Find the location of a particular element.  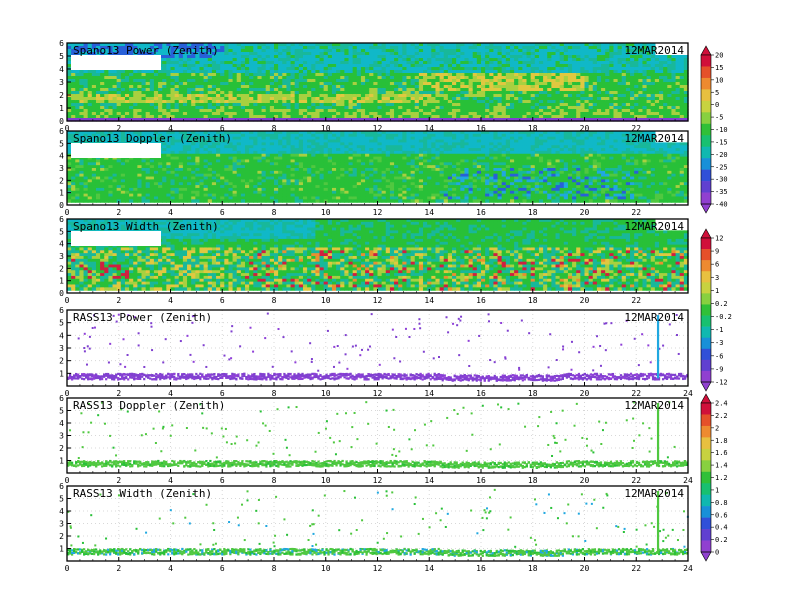

panel-date: 12MAR2014 is located at coordinates (654, 50).